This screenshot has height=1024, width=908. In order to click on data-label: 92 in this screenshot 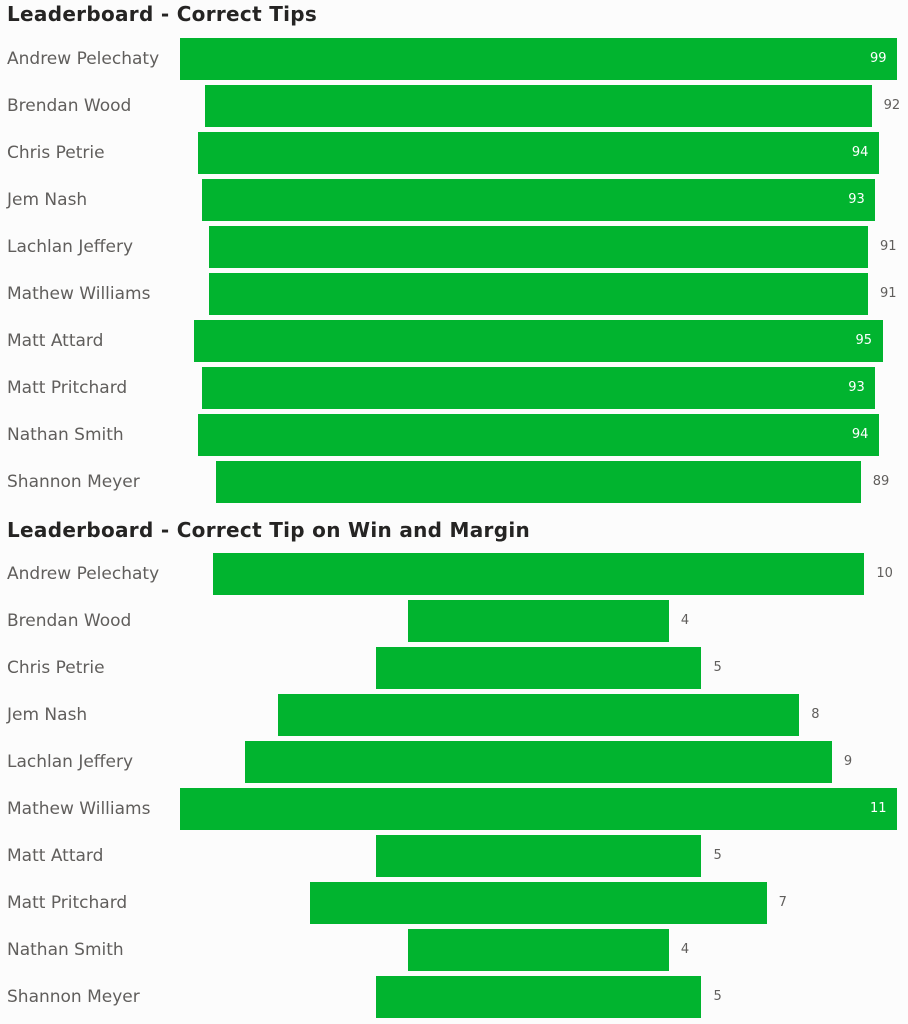, I will do `click(892, 105)`.